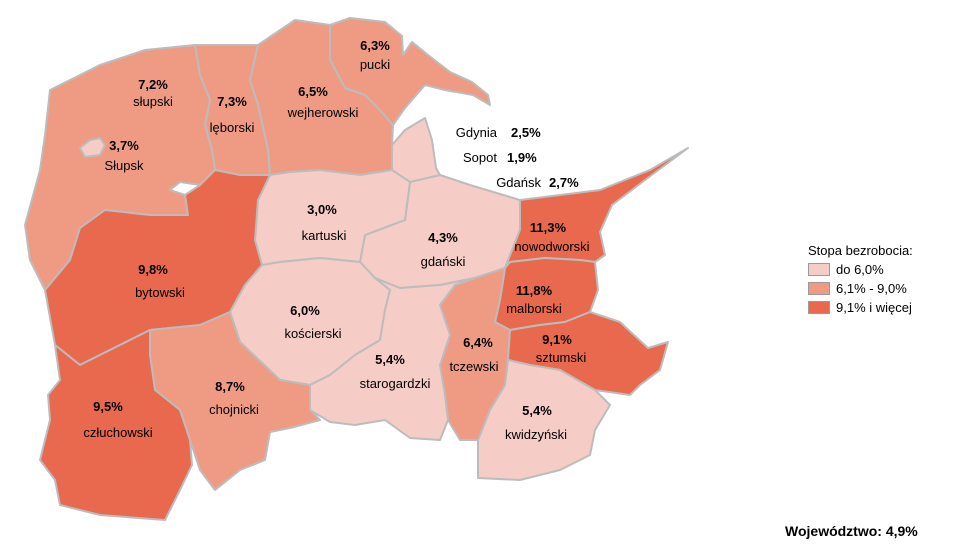 This screenshot has height=549, width=964. What do you see at coordinates (416, 150) in the screenshot?
I see `city-area-gdynia-sopot` at bounding box center [416, 150].